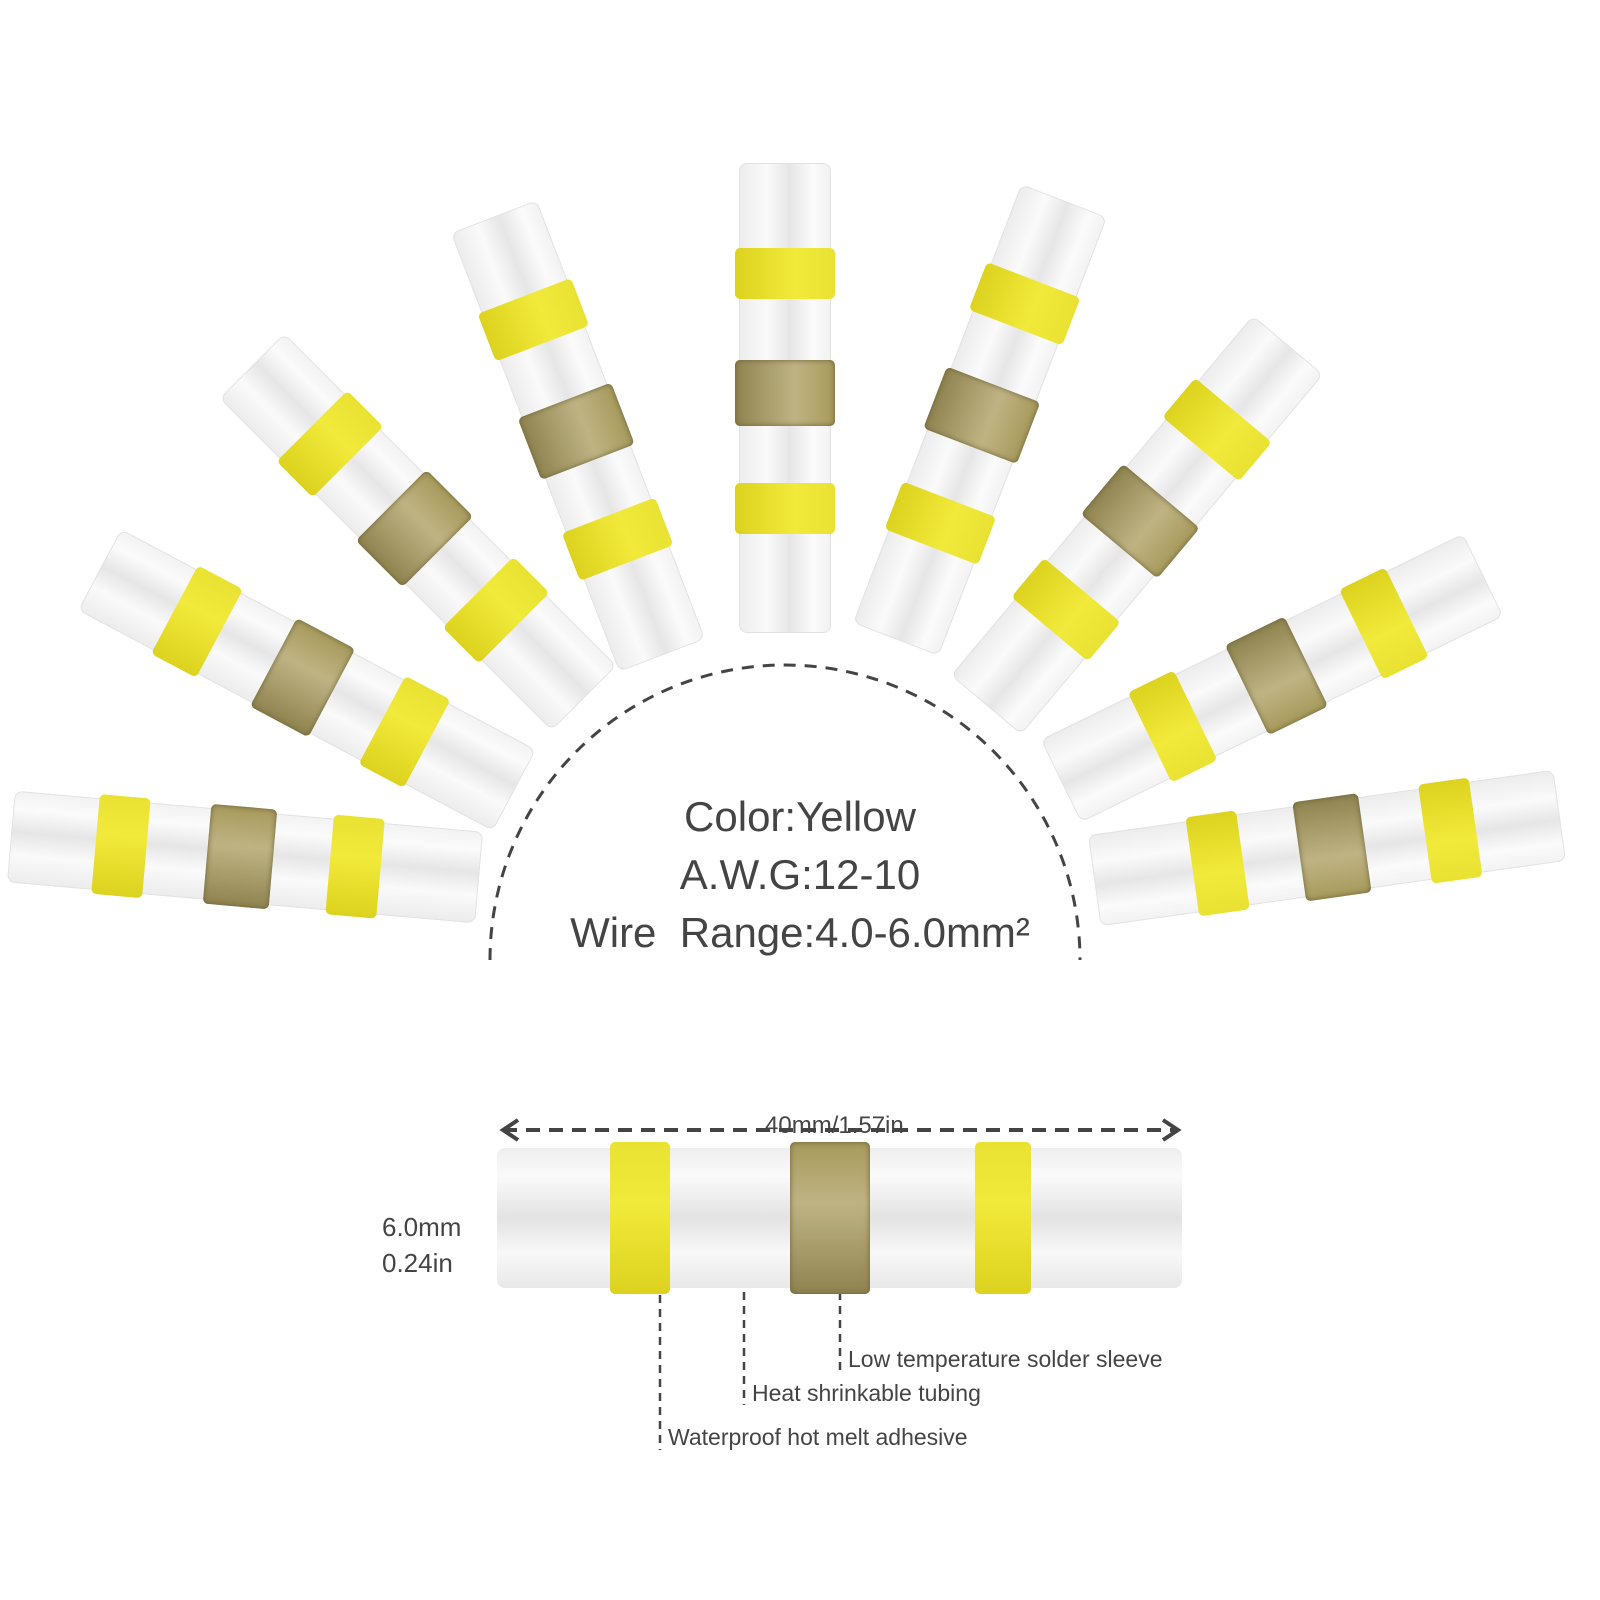  Describe the element at coordinates (417, 1263) in the screenshot. I see `diameter-in-label: 0.24in` at that location.